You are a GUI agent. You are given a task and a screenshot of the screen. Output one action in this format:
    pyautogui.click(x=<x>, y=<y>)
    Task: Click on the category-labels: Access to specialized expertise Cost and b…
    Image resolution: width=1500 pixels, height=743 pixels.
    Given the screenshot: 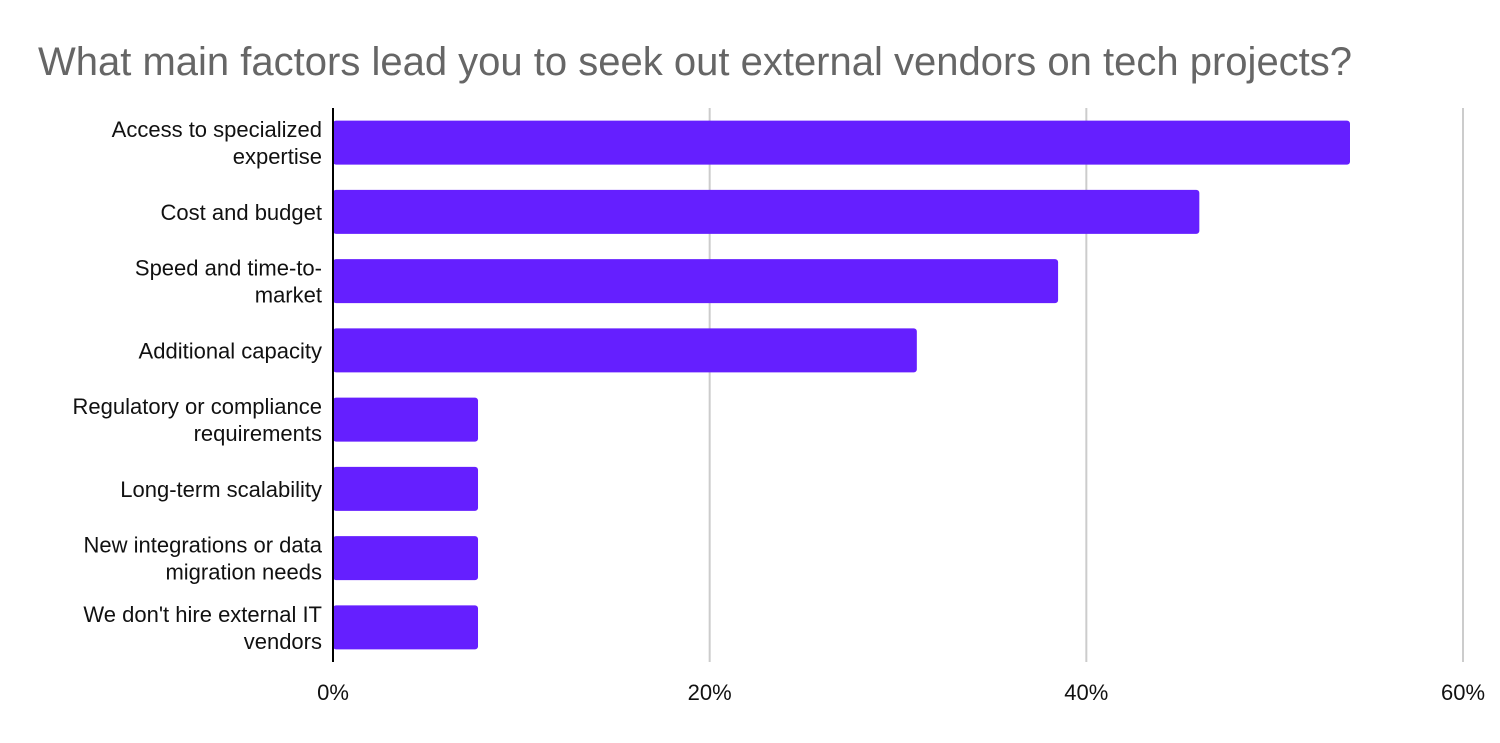 What is the action you would take?
    pyautogui.click(x=198, y=385)
    